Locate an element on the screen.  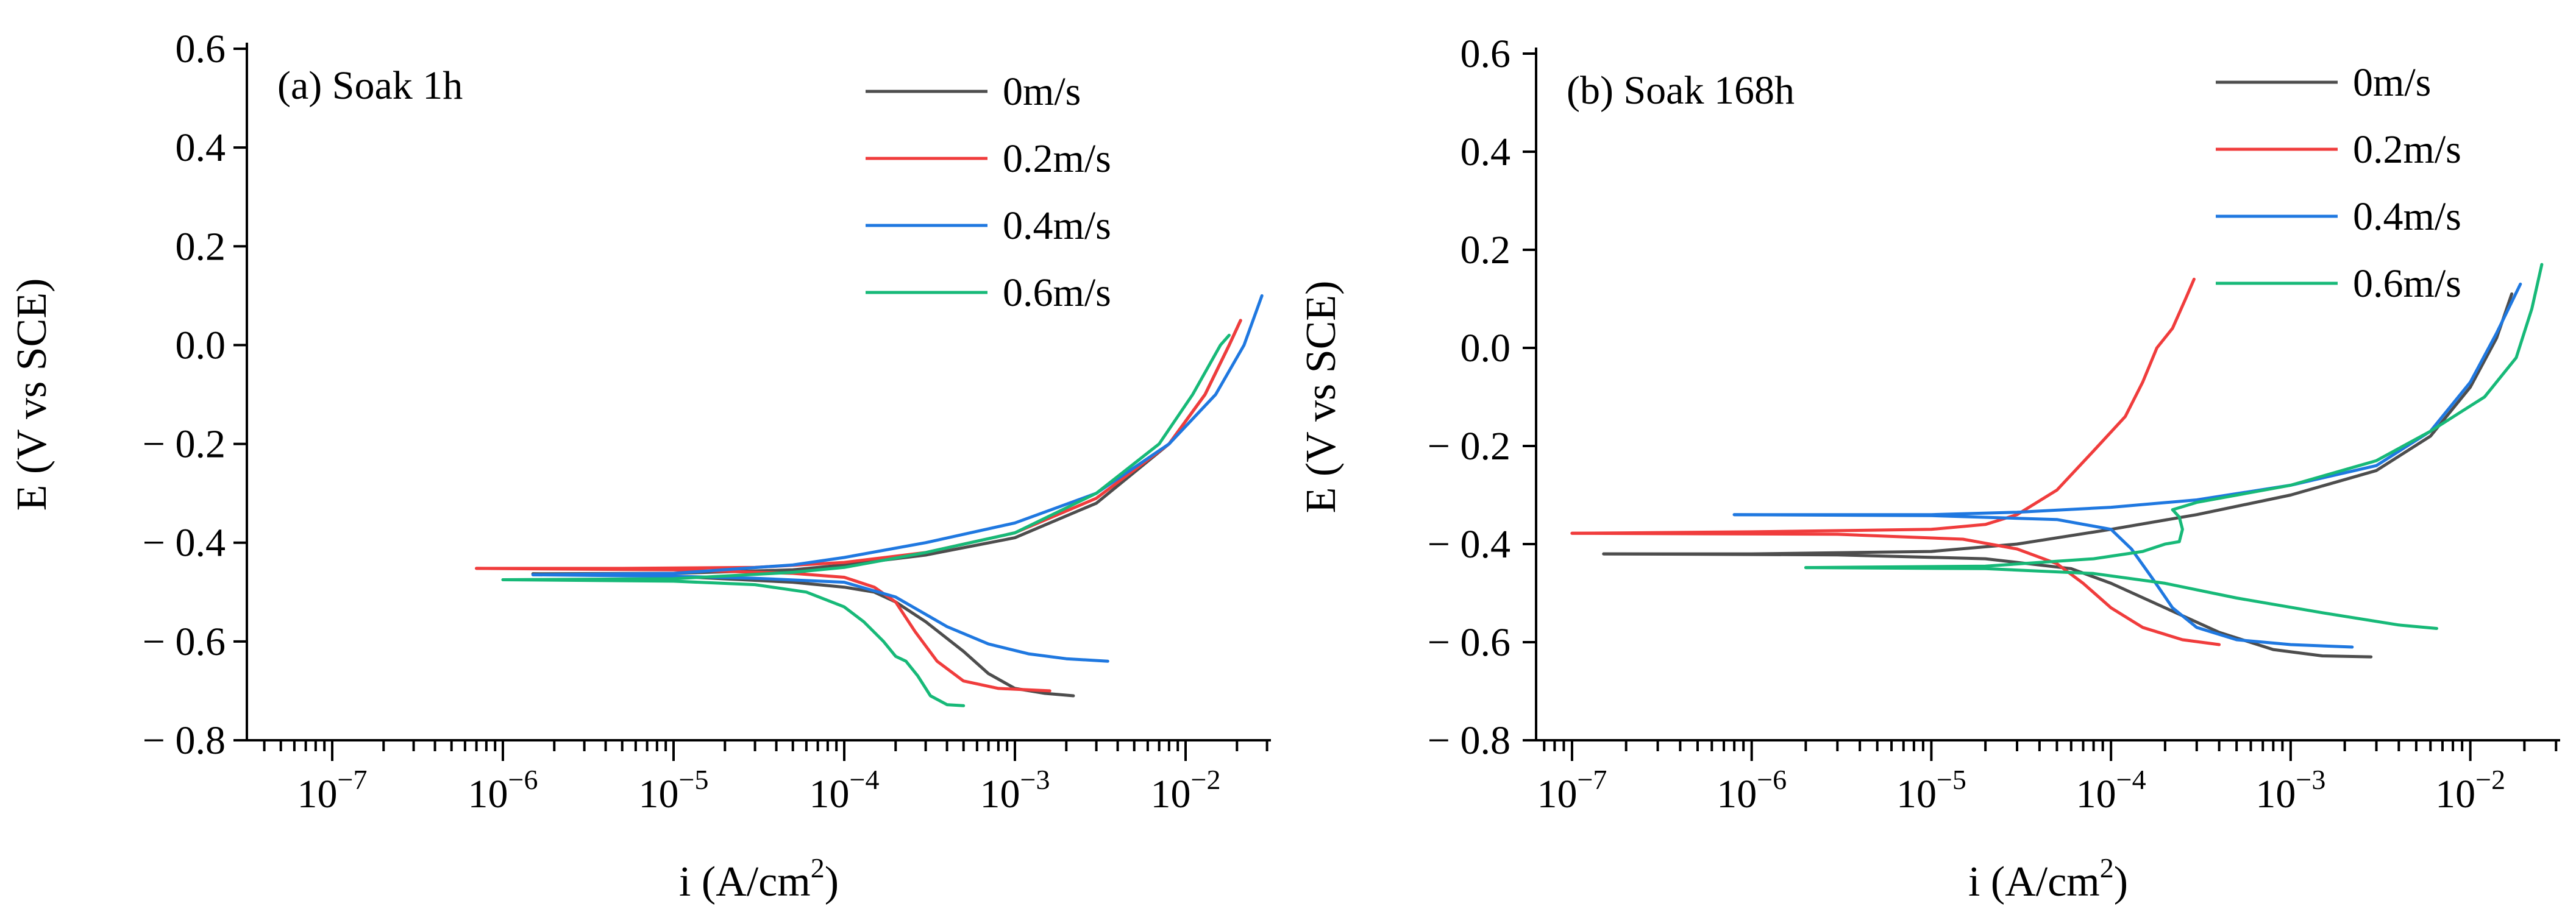
series-0.2m/s is located at coordinates (858, 506).